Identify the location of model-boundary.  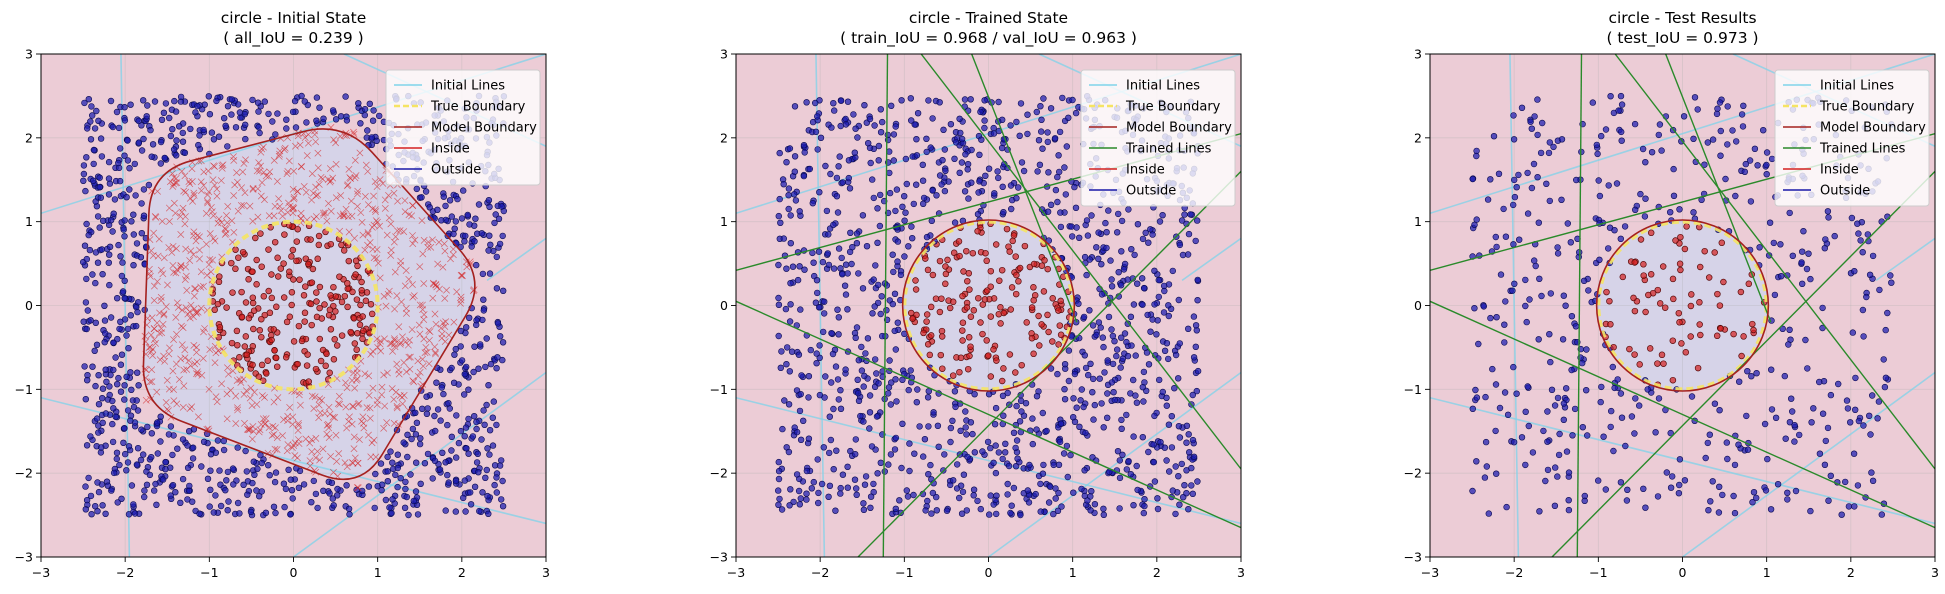
(309, 304).